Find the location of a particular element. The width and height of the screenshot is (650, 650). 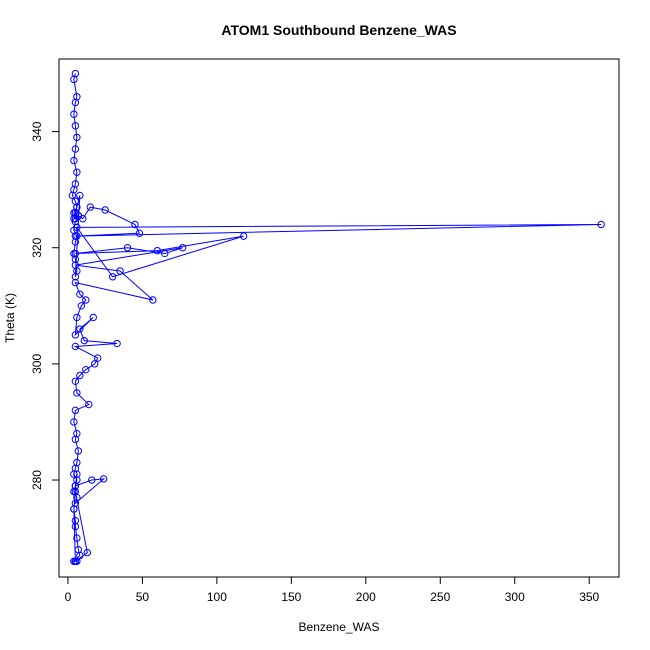

y-tick-label: 280 is located at coordinates (37, 480).